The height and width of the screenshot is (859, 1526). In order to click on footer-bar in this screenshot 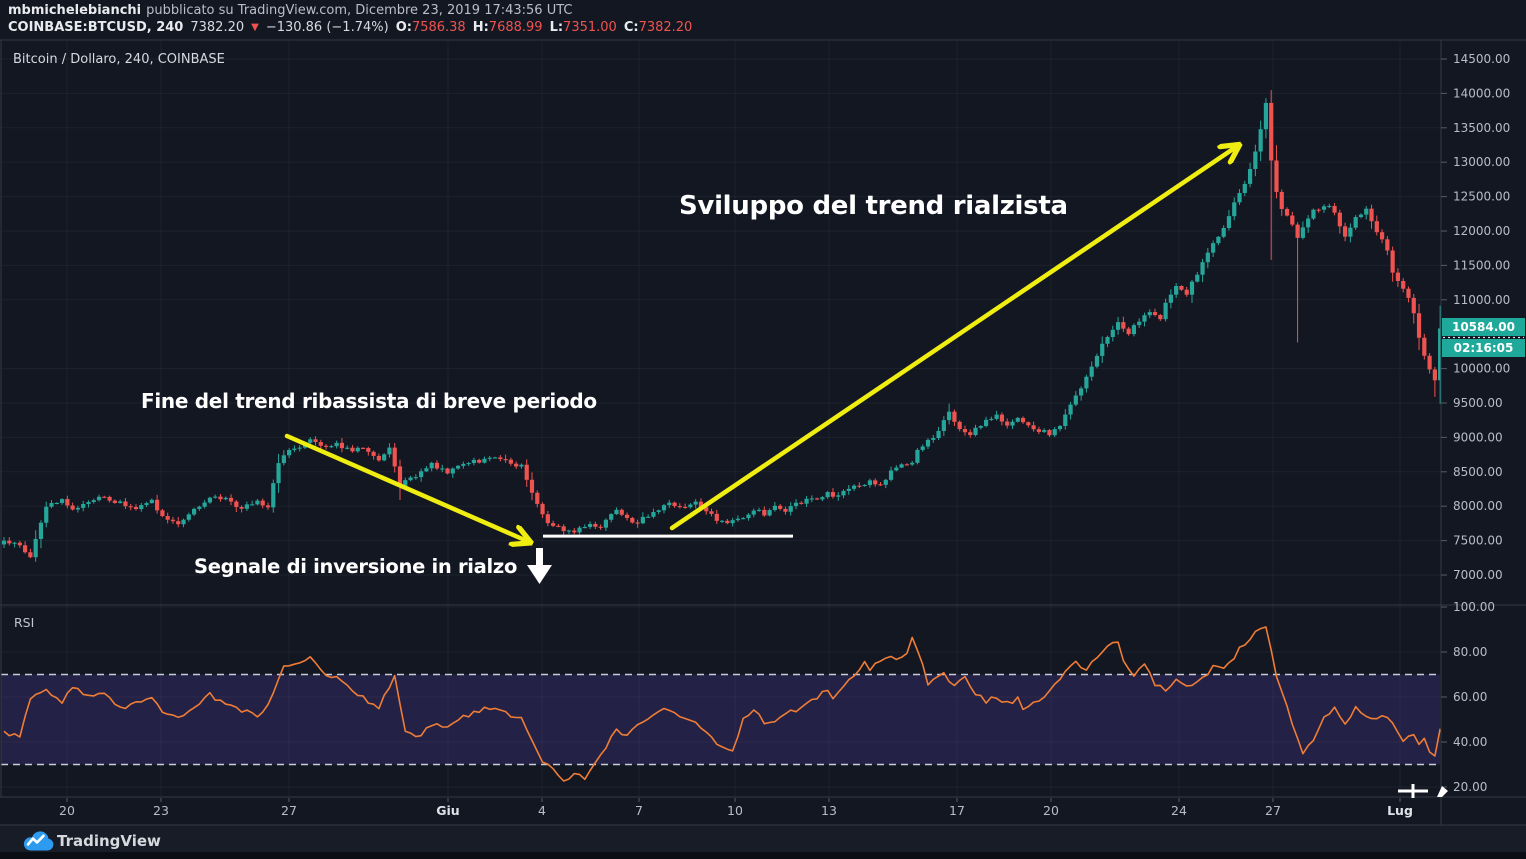, I will do `click(763, 838)`.